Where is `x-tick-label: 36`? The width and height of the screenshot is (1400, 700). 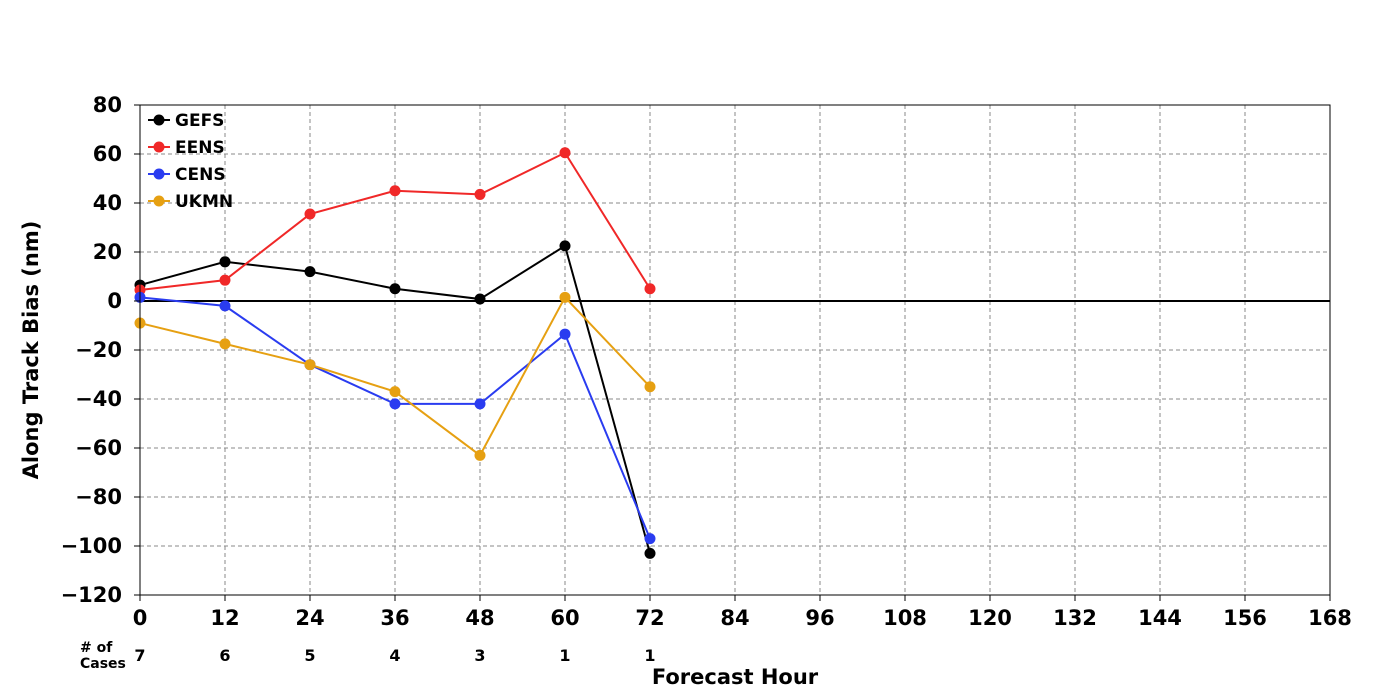
x-tick-label: 36 is located at coordinates (394, 618).